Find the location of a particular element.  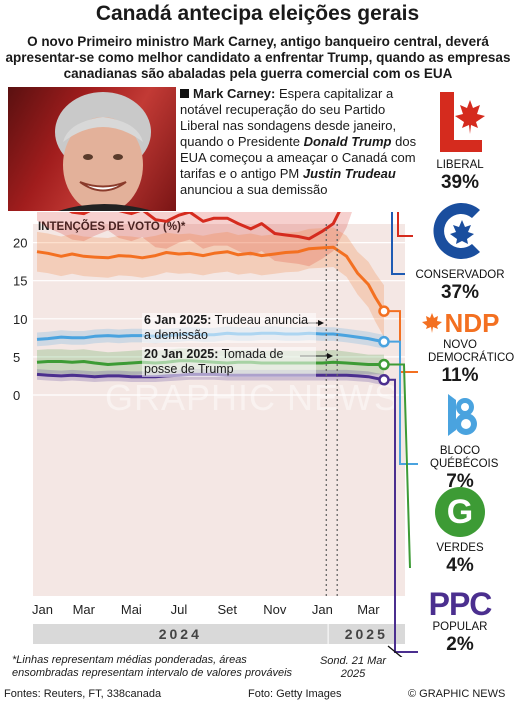

photo-credit: Foto: Getty Images is located at coordinates (295, 694).